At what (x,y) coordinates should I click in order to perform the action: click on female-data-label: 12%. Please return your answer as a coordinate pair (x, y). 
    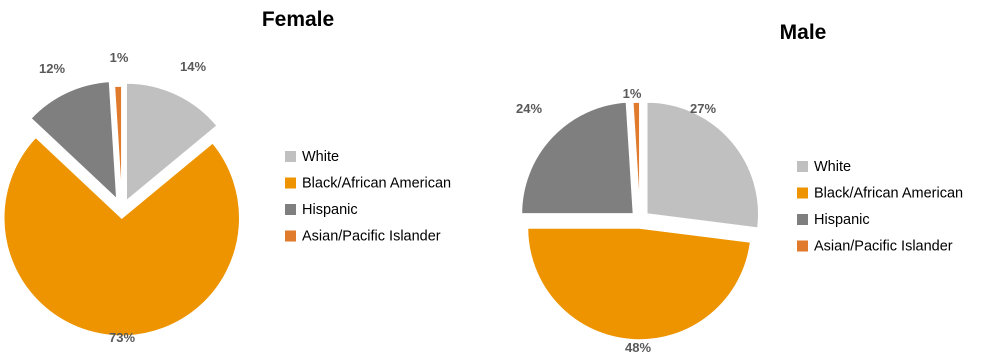
    Looking at the image, I should click on (52, 68).